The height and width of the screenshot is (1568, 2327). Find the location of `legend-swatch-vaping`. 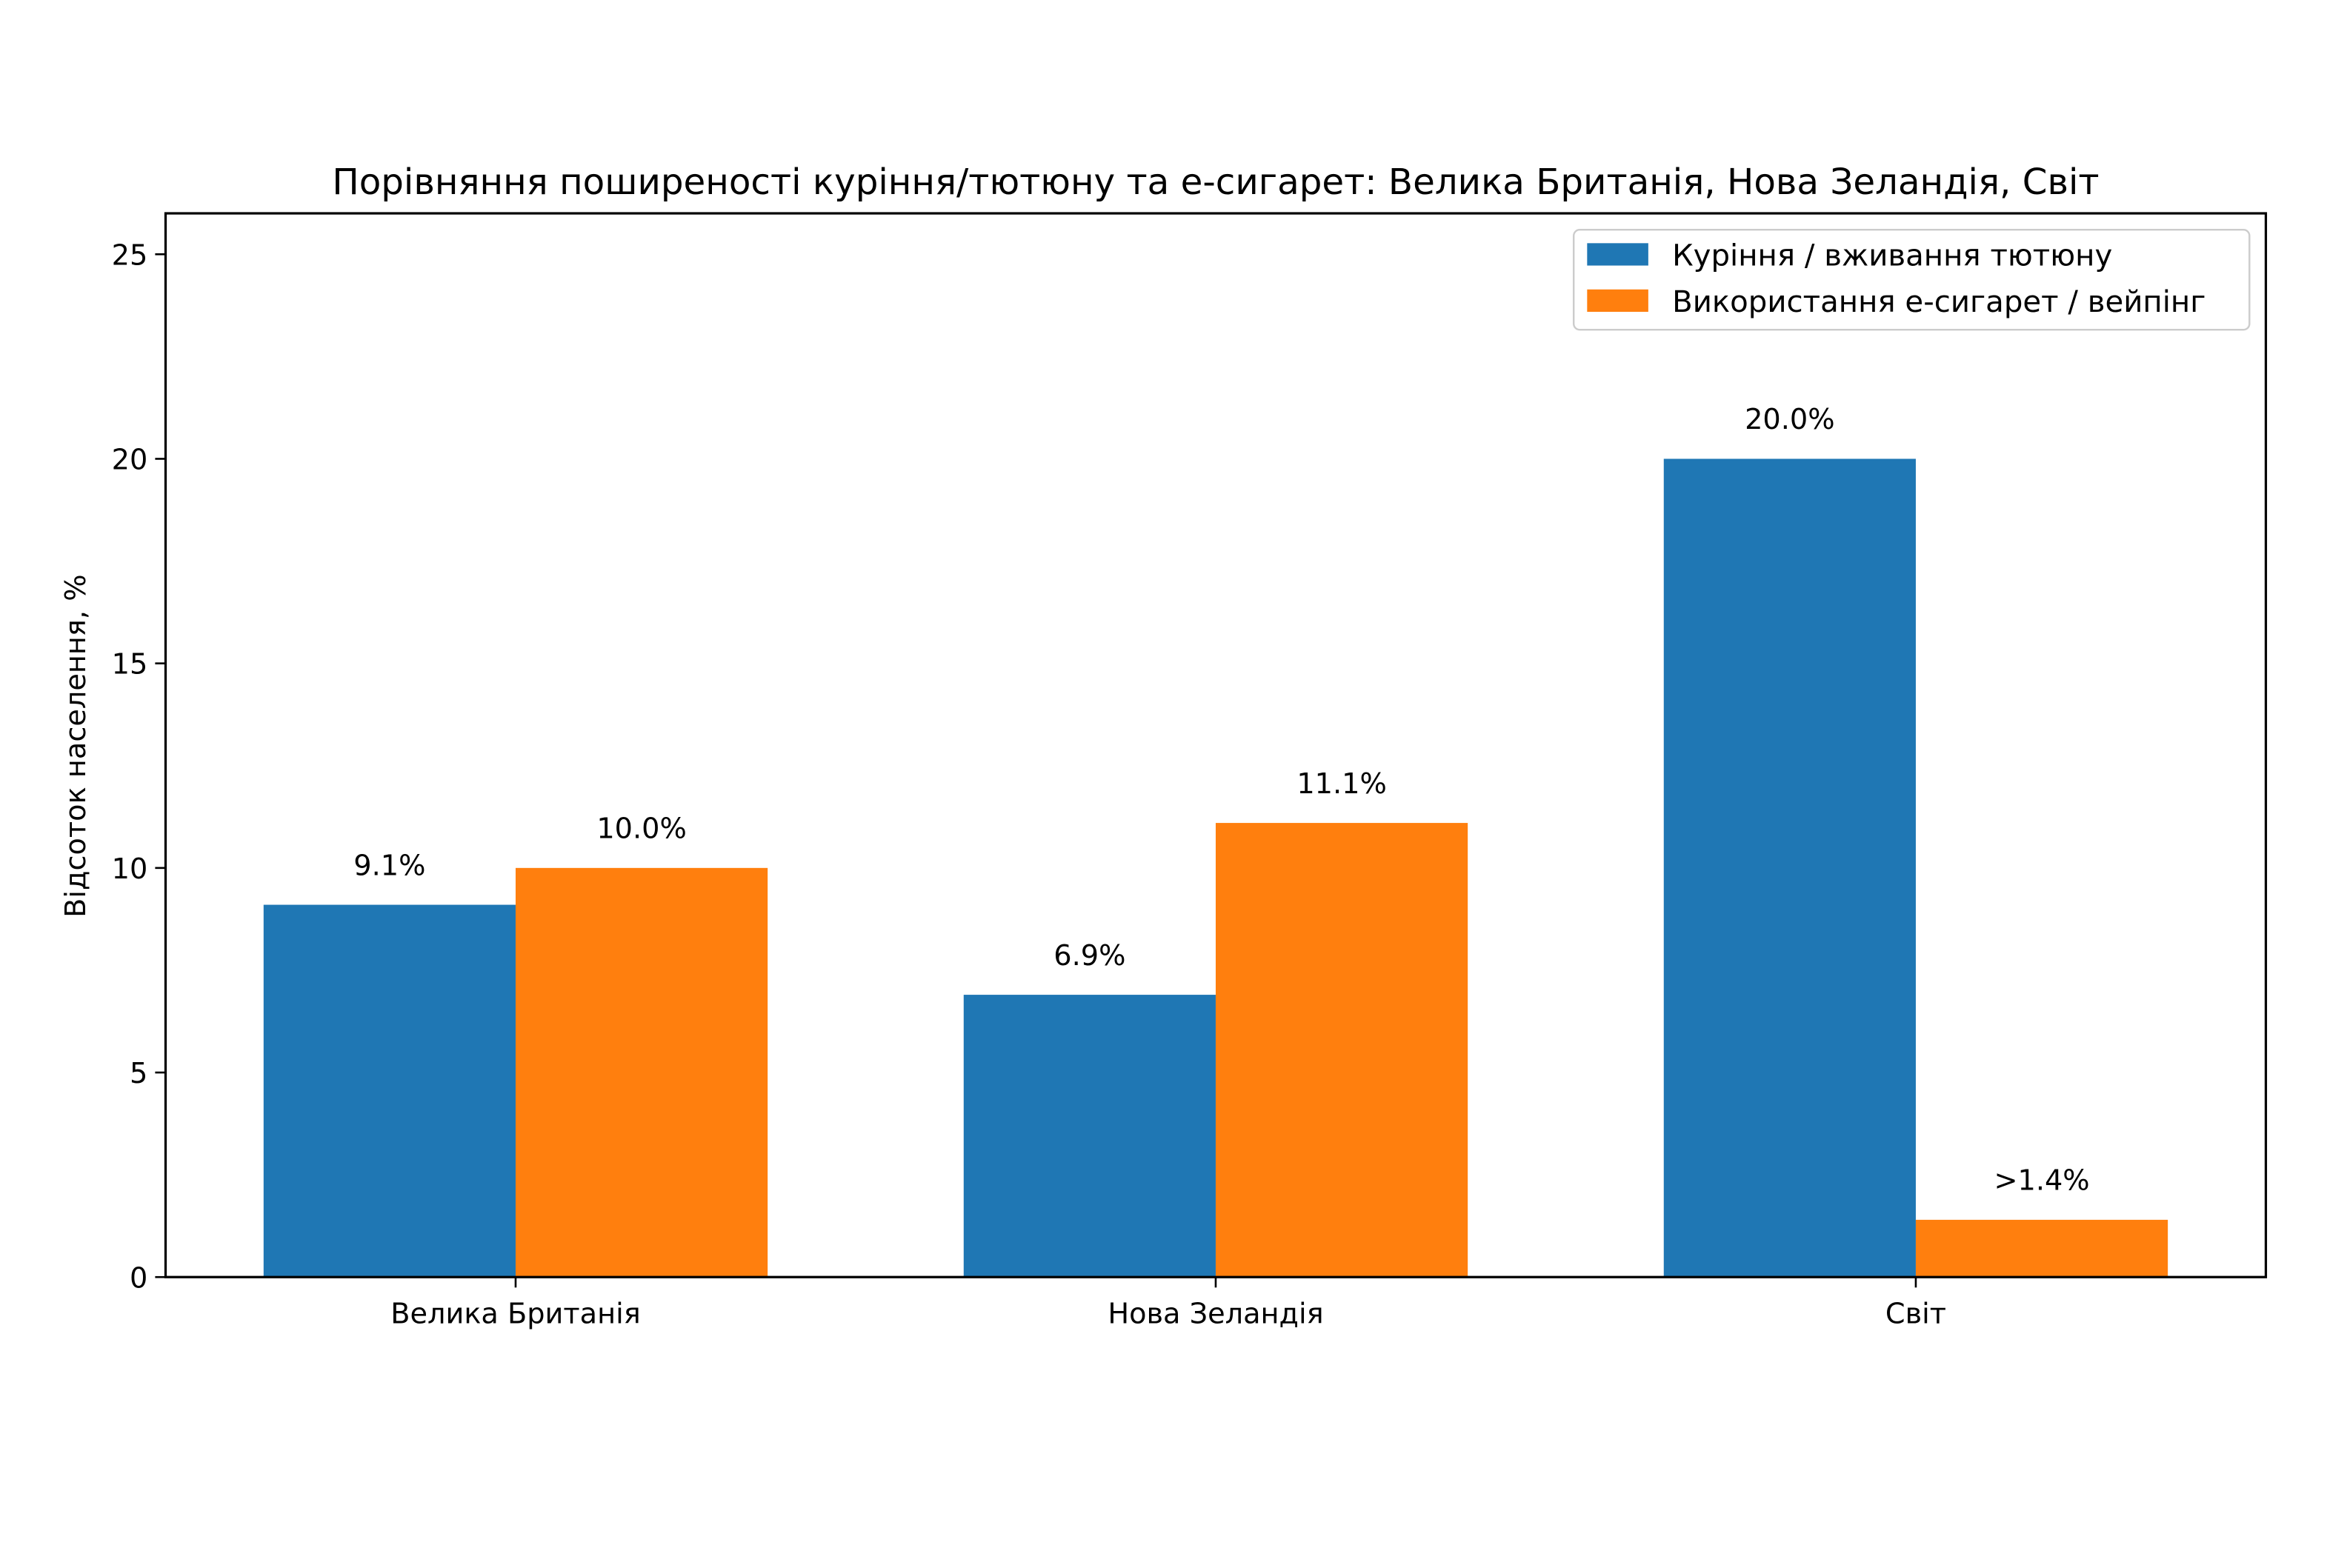

legend-swatch-vaping is located at coordinates (1617, 301).